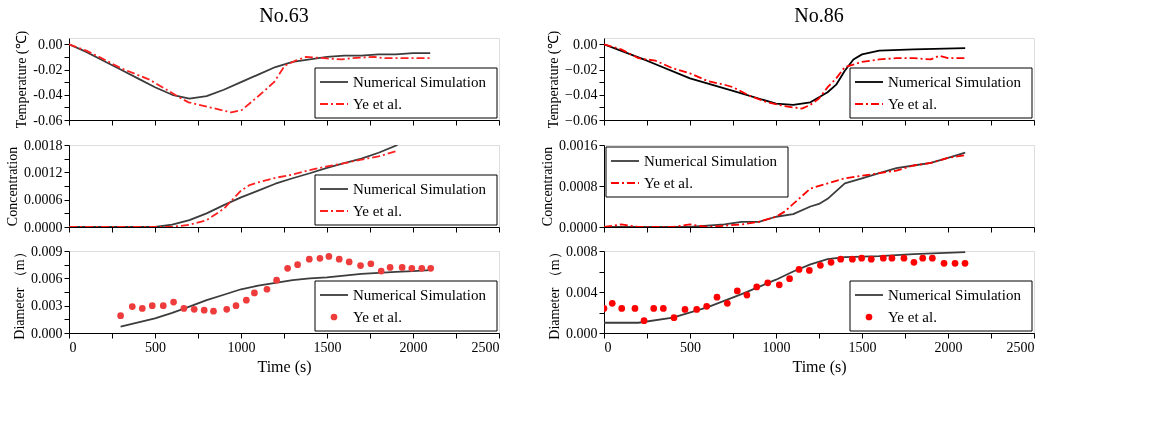 The image size is (1159, 423). Describe the element at coordinates (819, 366) in the screenshot. I see `x-axis-title: Time (s)` at that location.